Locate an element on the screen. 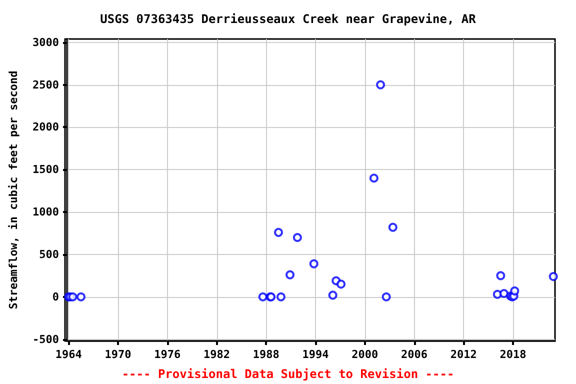 The image size is (576, 384). y-tick-label: -500 is located at coordinates (45, 339).